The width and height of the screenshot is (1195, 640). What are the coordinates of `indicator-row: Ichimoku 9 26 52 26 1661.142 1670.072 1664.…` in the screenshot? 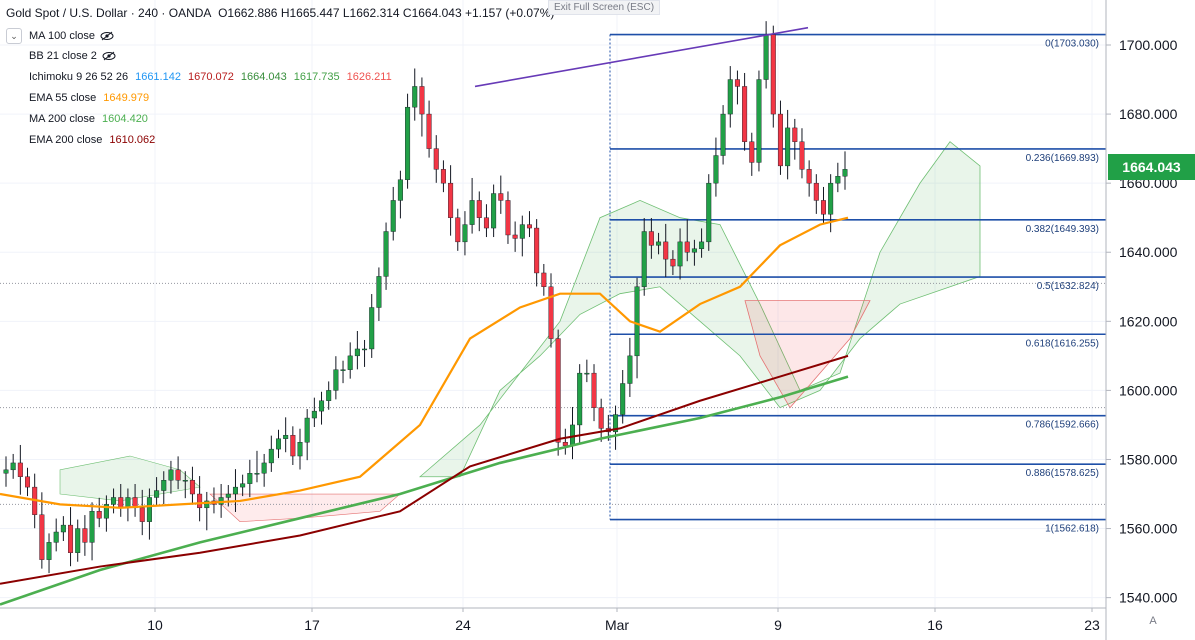 It's located at (210, 77).